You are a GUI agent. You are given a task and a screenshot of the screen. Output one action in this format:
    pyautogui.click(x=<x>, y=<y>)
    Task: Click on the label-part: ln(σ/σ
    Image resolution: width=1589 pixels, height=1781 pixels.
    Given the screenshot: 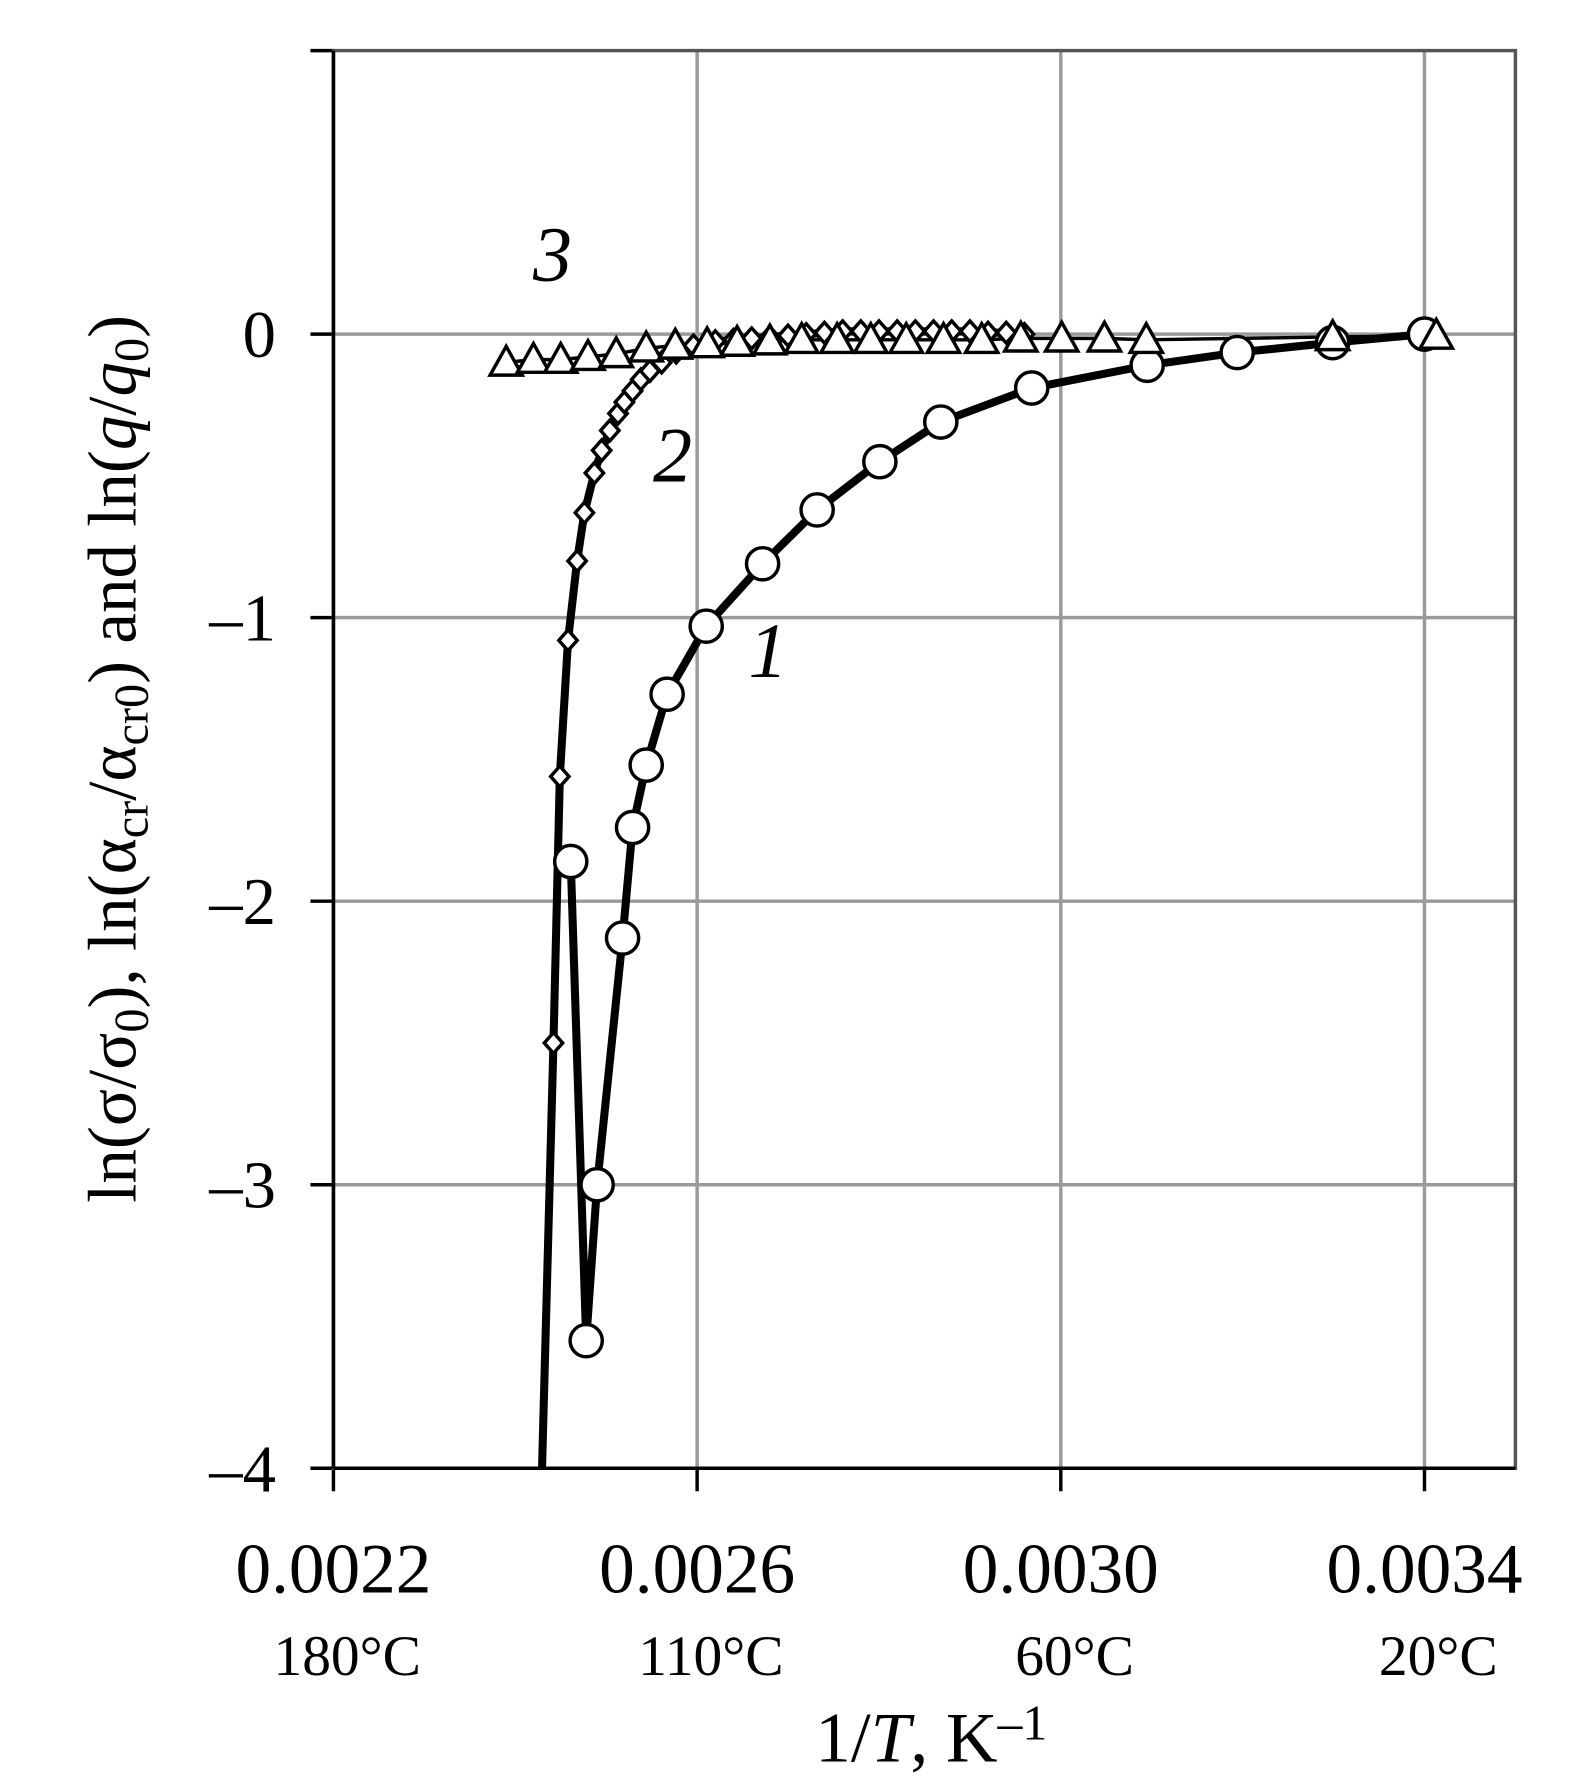 What is the action you would take?
    pyautogui.click(x=113, y=1118)
    